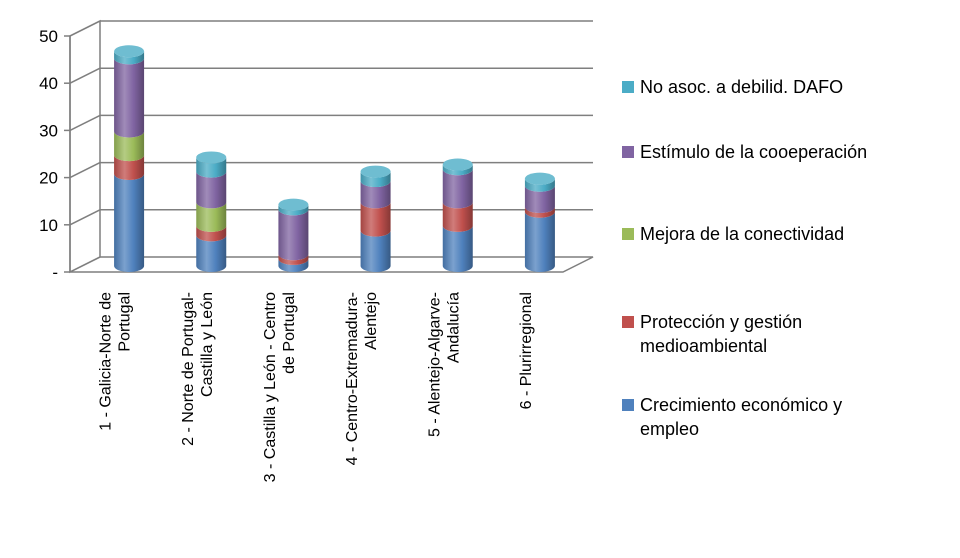 The width and height of the screenshot is (960, 558). What do you see at coordinates (453, 327) in the screenshot?
I see `x-tick-label-line: Andalucía` at bounding box center [453, 327].